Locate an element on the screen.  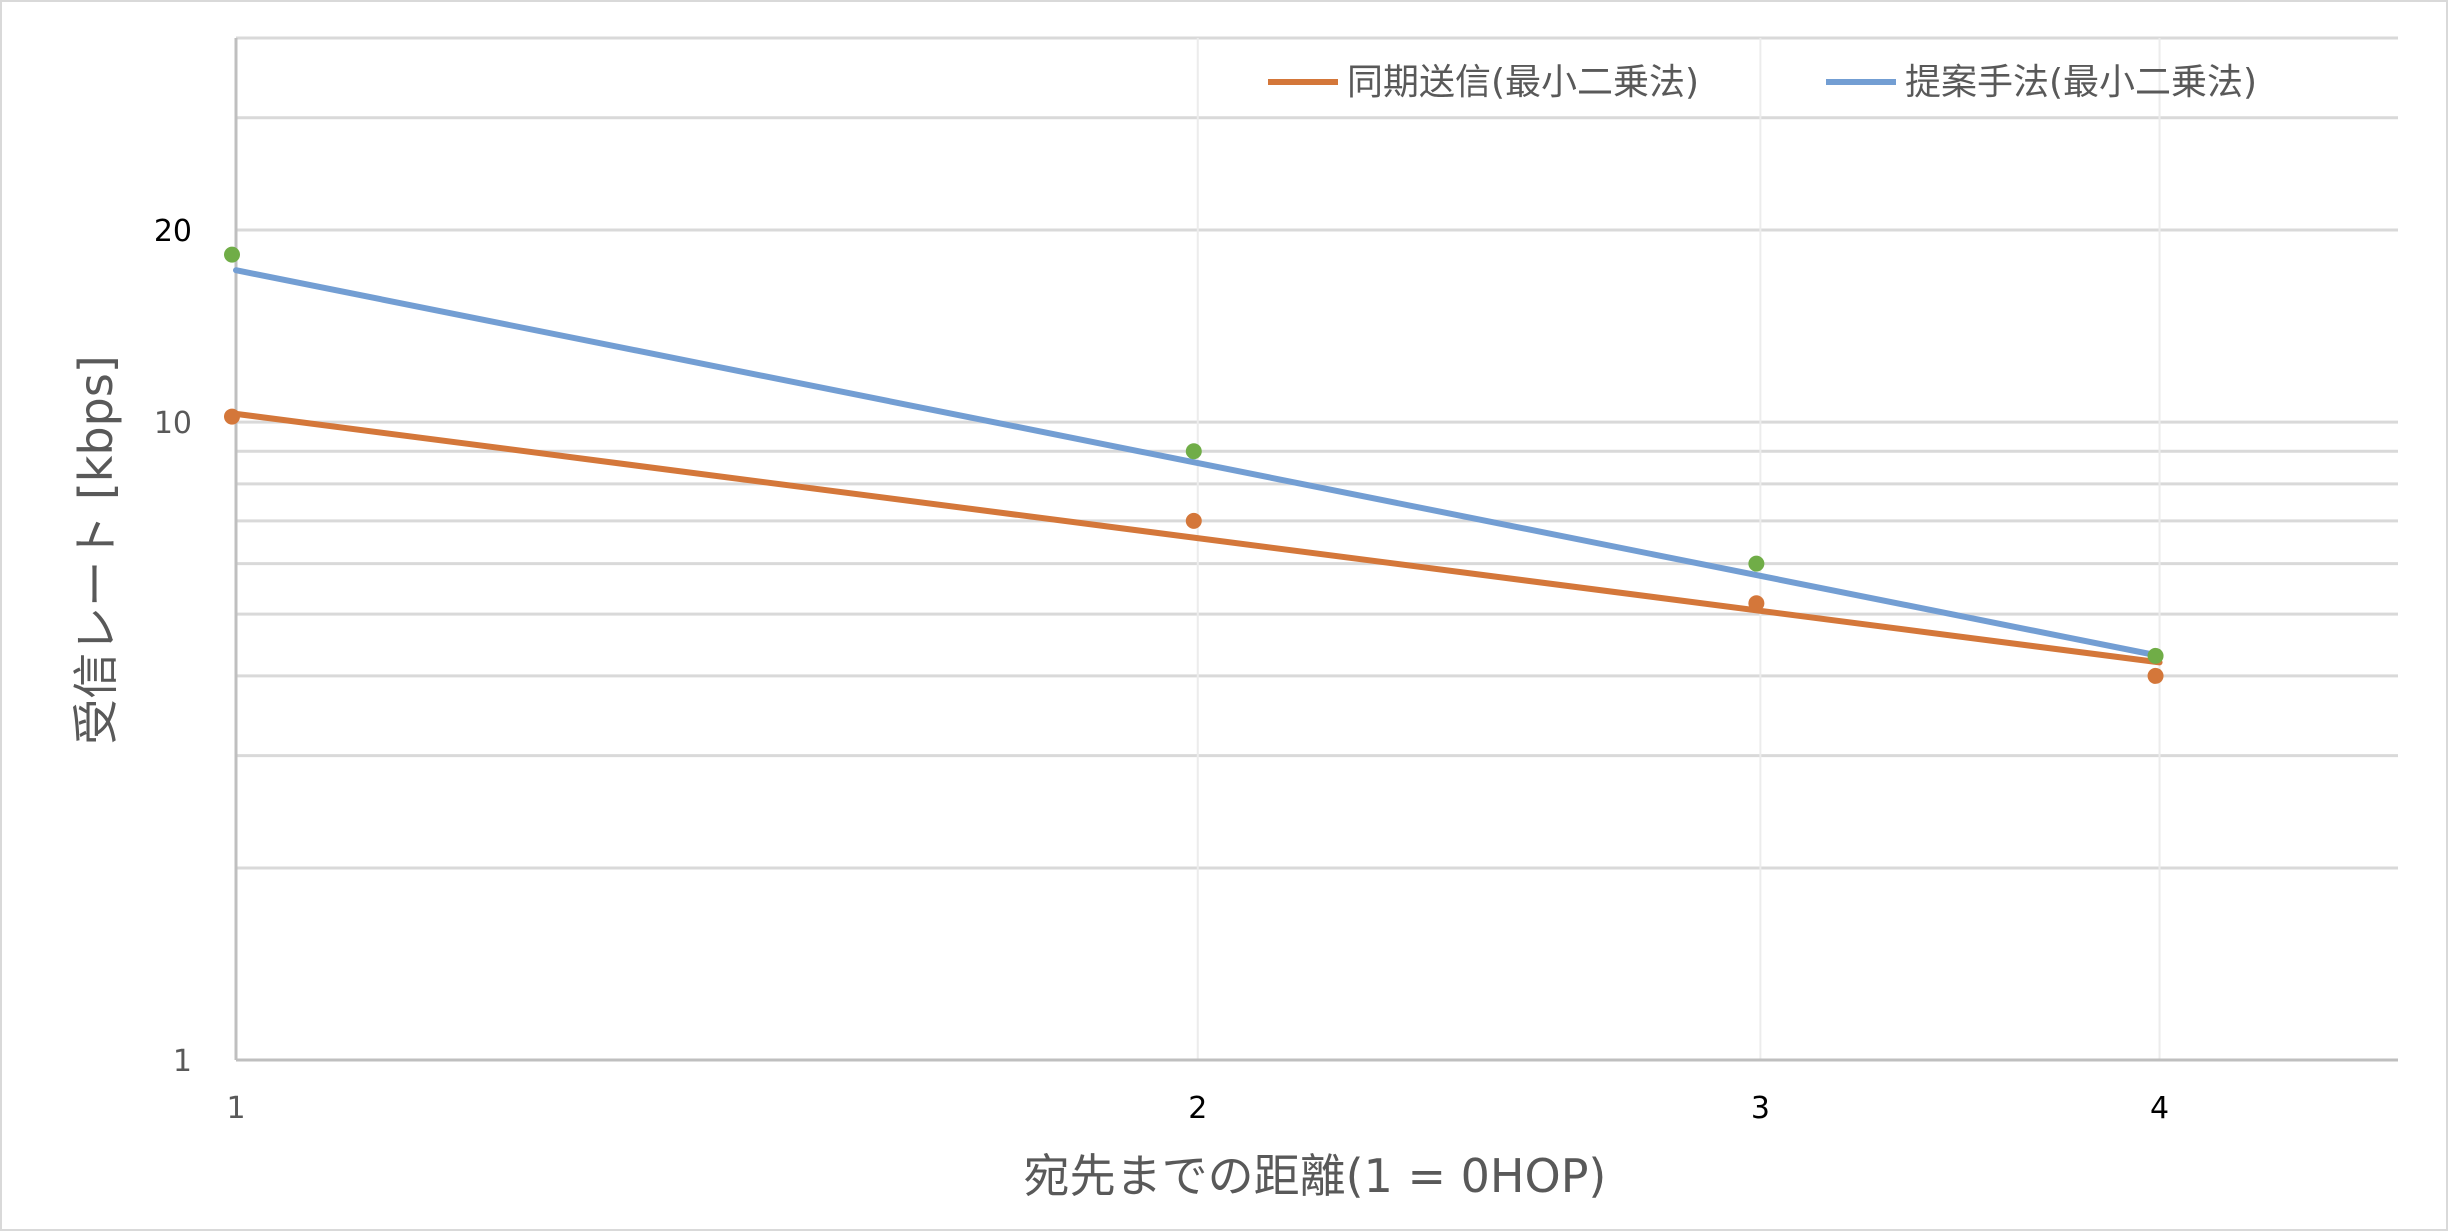
legend-label-proposed: 提案手法(最小二乗法) is located at coordinates (2081, 82).